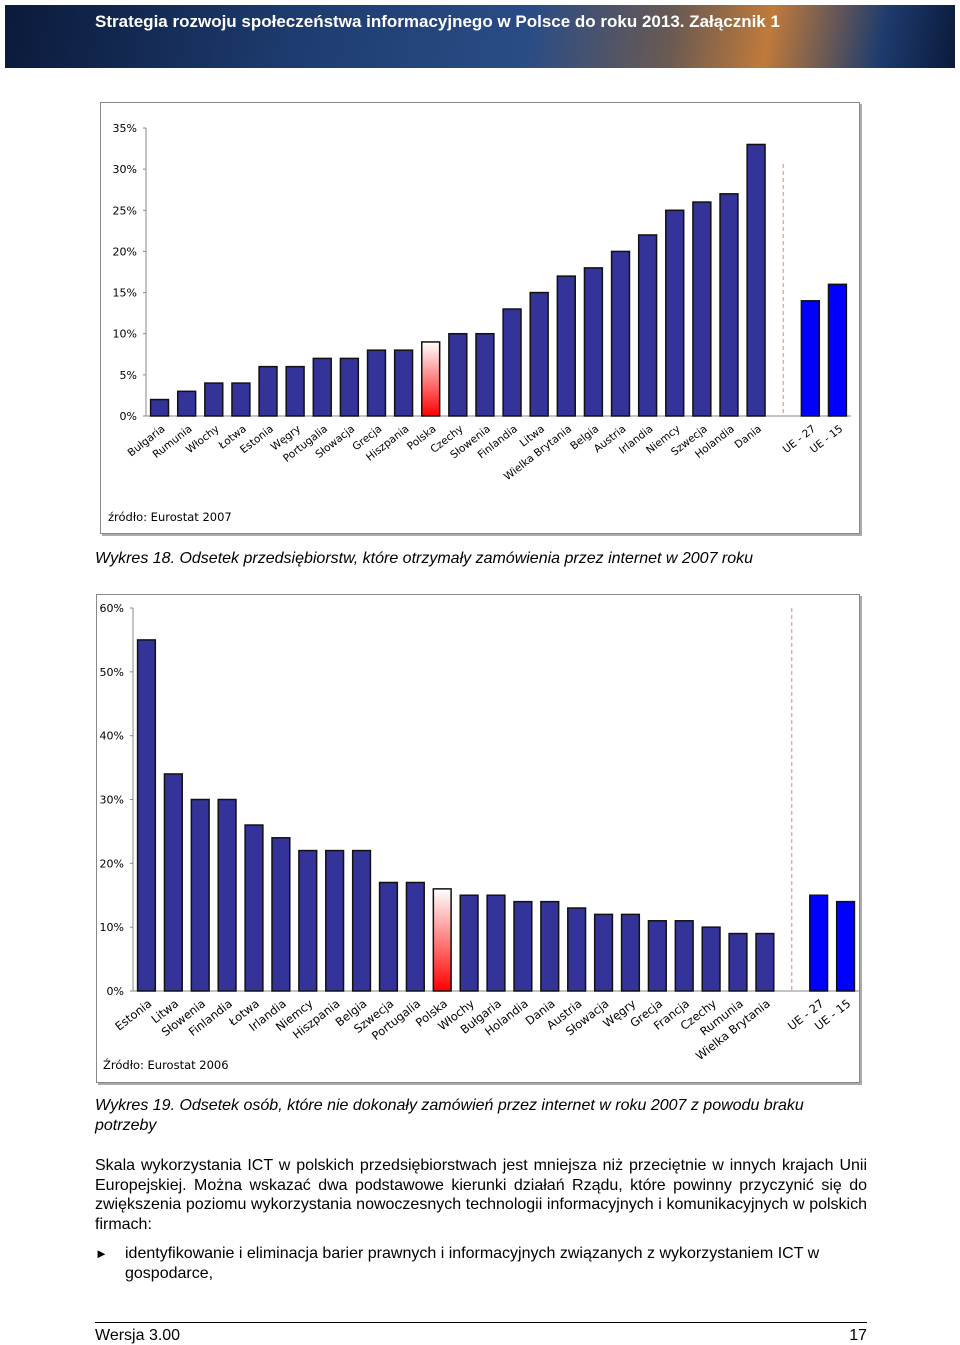  Describe the element at coordinates (125, 128) in the screenshot. I see `y-tick-label: 35%` at that location.